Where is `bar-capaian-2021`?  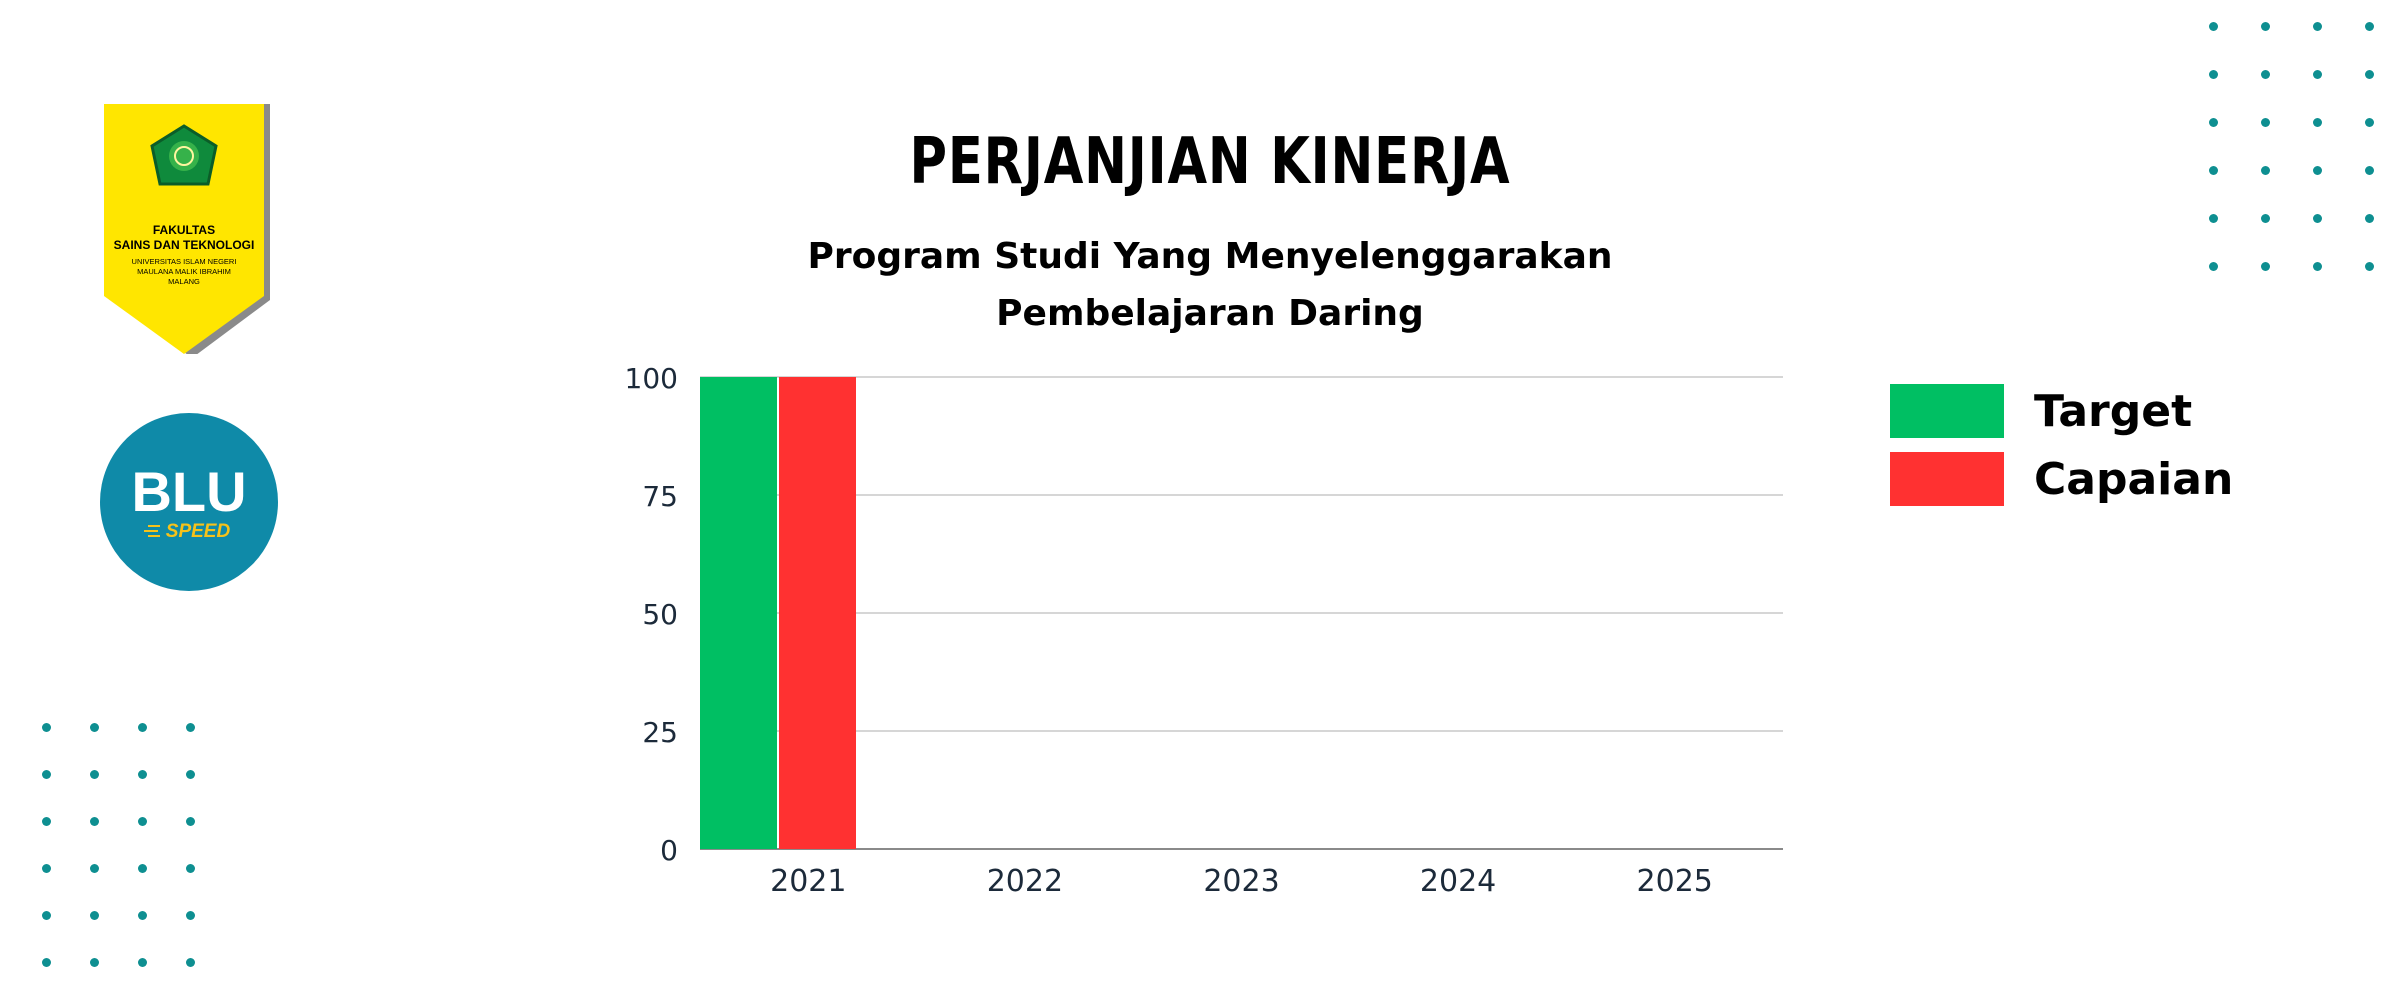
bar-capaian-2021 is located at coordinates (817, 613).